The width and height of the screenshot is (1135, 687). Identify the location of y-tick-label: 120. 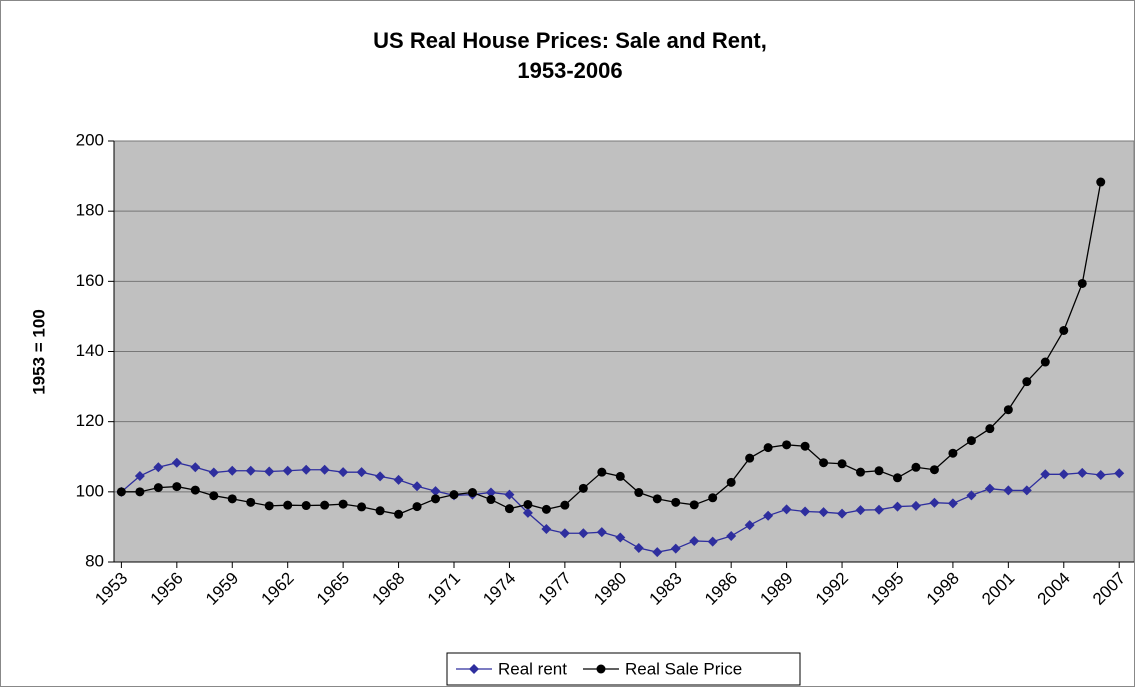
(90, 420).